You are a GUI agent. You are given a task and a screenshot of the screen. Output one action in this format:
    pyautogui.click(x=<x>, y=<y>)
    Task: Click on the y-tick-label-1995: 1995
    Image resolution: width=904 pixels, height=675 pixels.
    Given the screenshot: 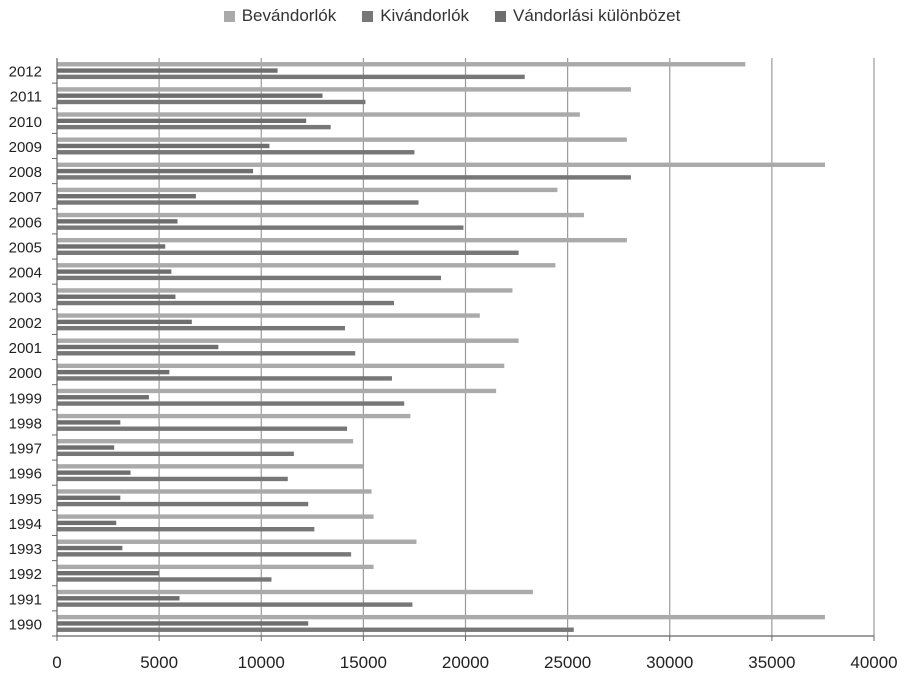 What is the action you would take?
    pyautogui.click(x=25, y=499)
    